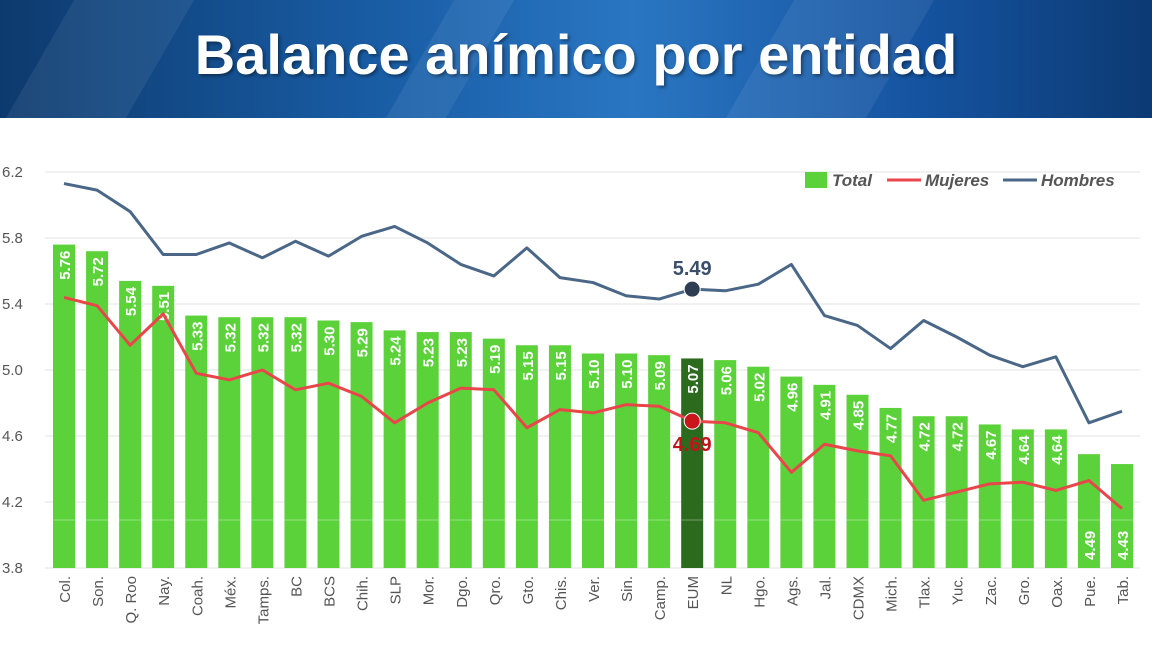 The height and width of the screenshot is (648, 1152). I want to click on bar-value-label: 5.33, so click(197, 336).